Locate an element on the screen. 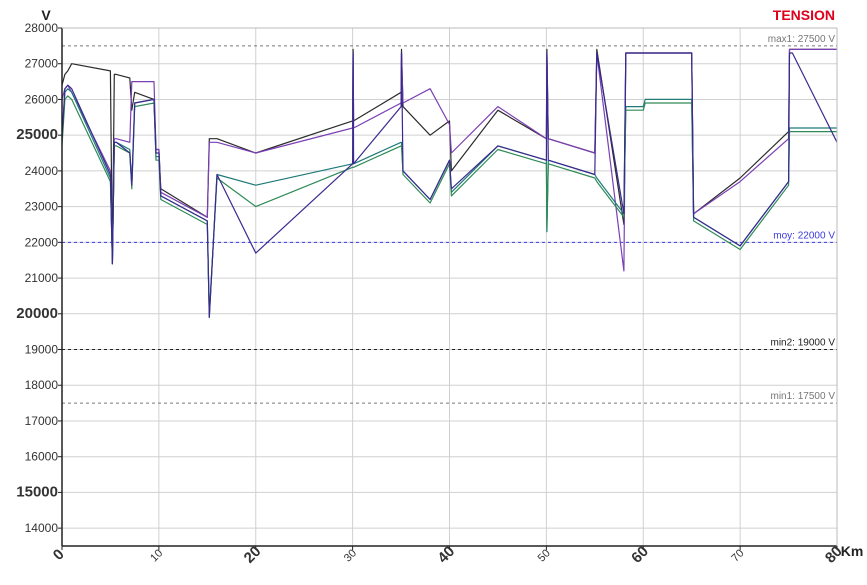 This screenshot has width=867, height=585. y-tick-label: 14000 is located at coordinates (42, 528).